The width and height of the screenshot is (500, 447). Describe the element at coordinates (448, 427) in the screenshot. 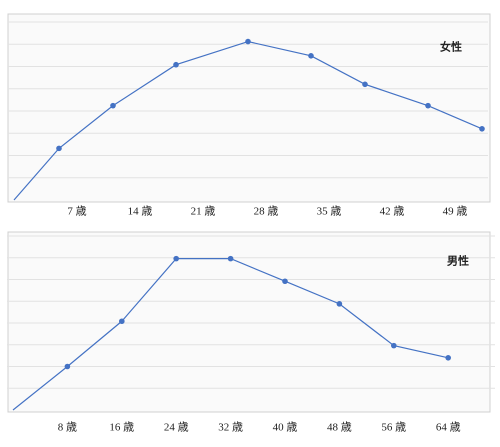

I see `x-tick-label: 64 歳` at that location.